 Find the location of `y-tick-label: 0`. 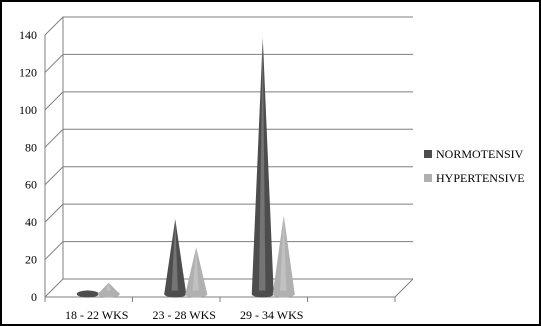

y-tick-label: 0 is located at coordinates (34, 297).